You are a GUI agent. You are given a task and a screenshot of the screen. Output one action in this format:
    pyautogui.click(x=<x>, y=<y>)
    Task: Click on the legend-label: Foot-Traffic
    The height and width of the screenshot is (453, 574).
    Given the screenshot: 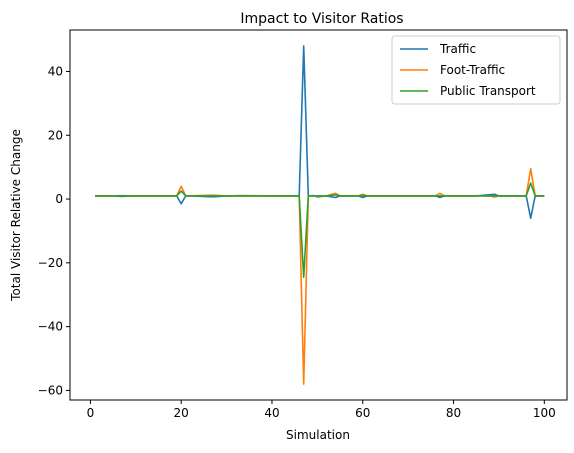 What is the action you would take?
    pyautogui.click(x=472, y=70)
    